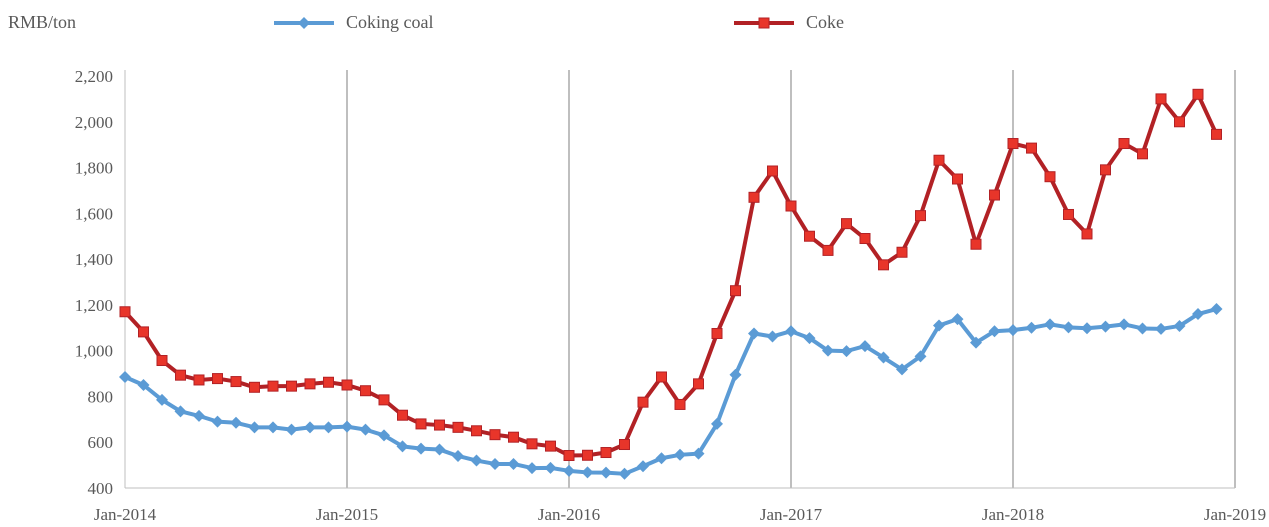  What do you see at coordinates (825, 22) in the screenshot?
I see `legend-label-coke: Coke` at bounding box center [825, 22].